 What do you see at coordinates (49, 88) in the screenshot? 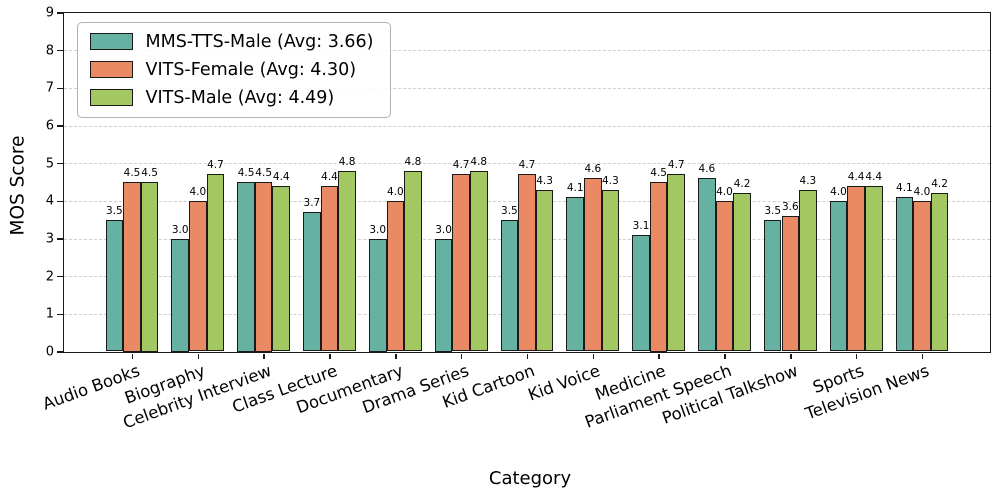
I see `y-tick-label: 7` at bounding box center [49, 88].